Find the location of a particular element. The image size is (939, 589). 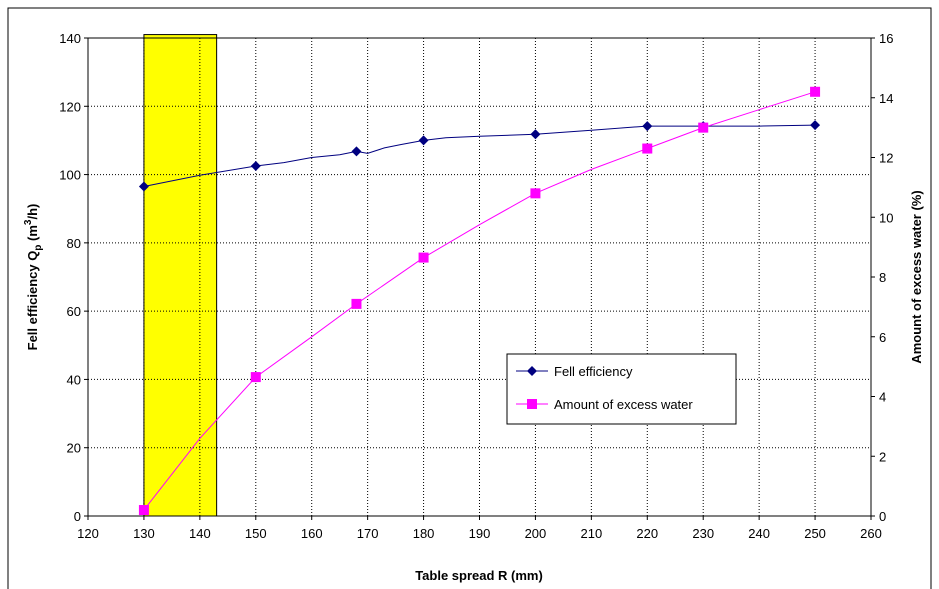

x-tick-label: 210 is located at coordinates (592, 533).